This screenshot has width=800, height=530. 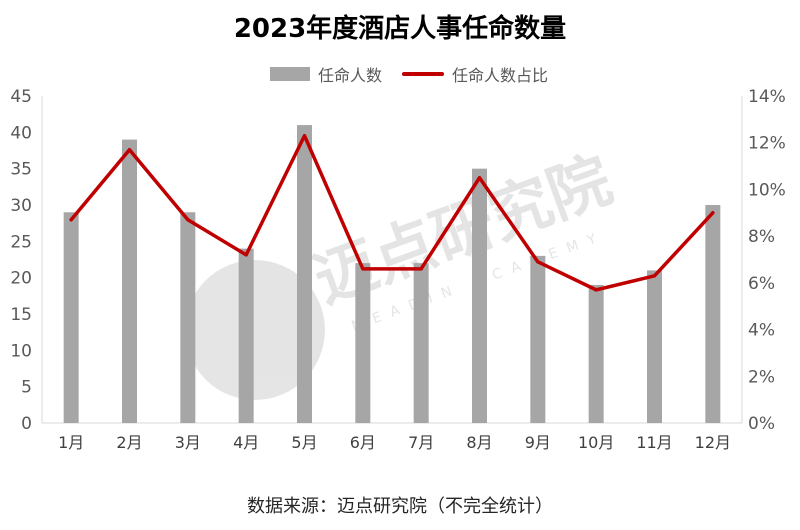 I want to click on y-right-tick-label: 2%, so click(x=761, y=377).